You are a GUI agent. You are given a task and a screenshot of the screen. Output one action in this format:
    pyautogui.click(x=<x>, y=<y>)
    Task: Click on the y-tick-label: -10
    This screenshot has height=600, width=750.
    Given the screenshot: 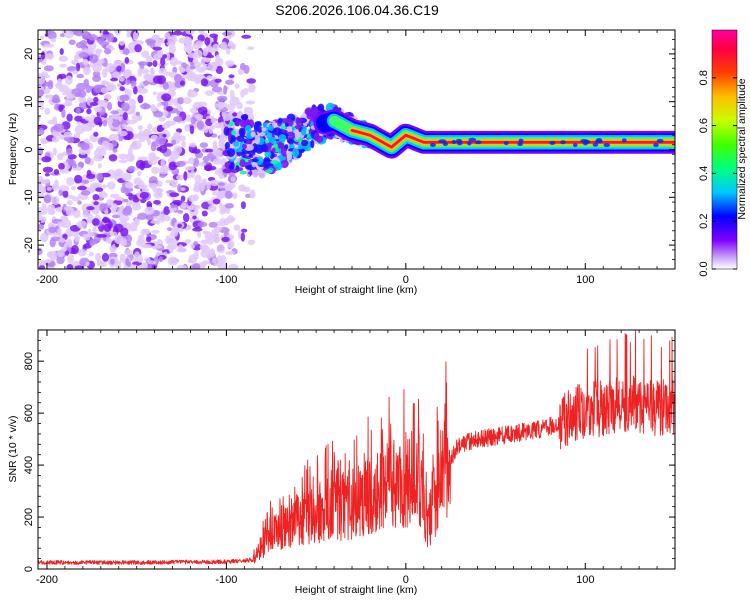 What is the action you would take?
    pyautogui.click(x=29, y=197)
    